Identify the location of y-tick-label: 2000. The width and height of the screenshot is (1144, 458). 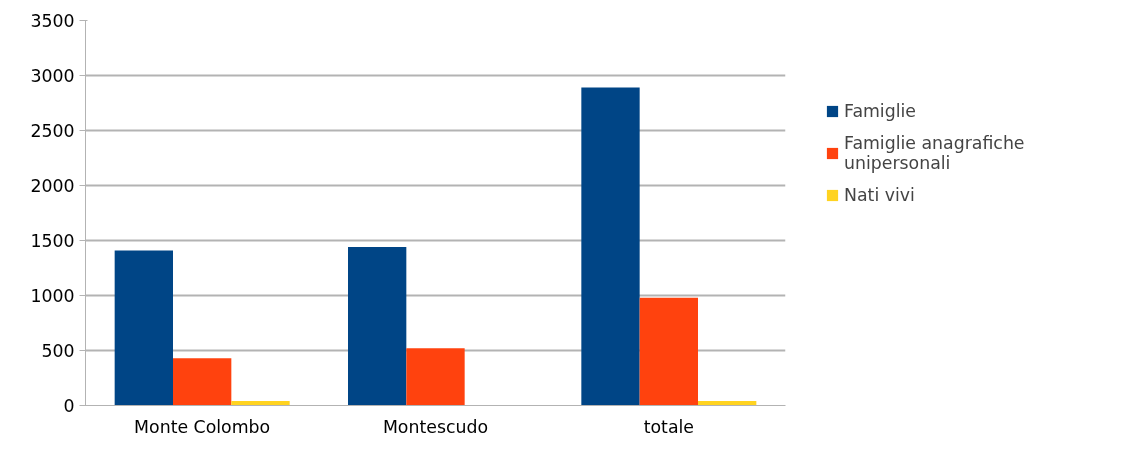
(52, 186).